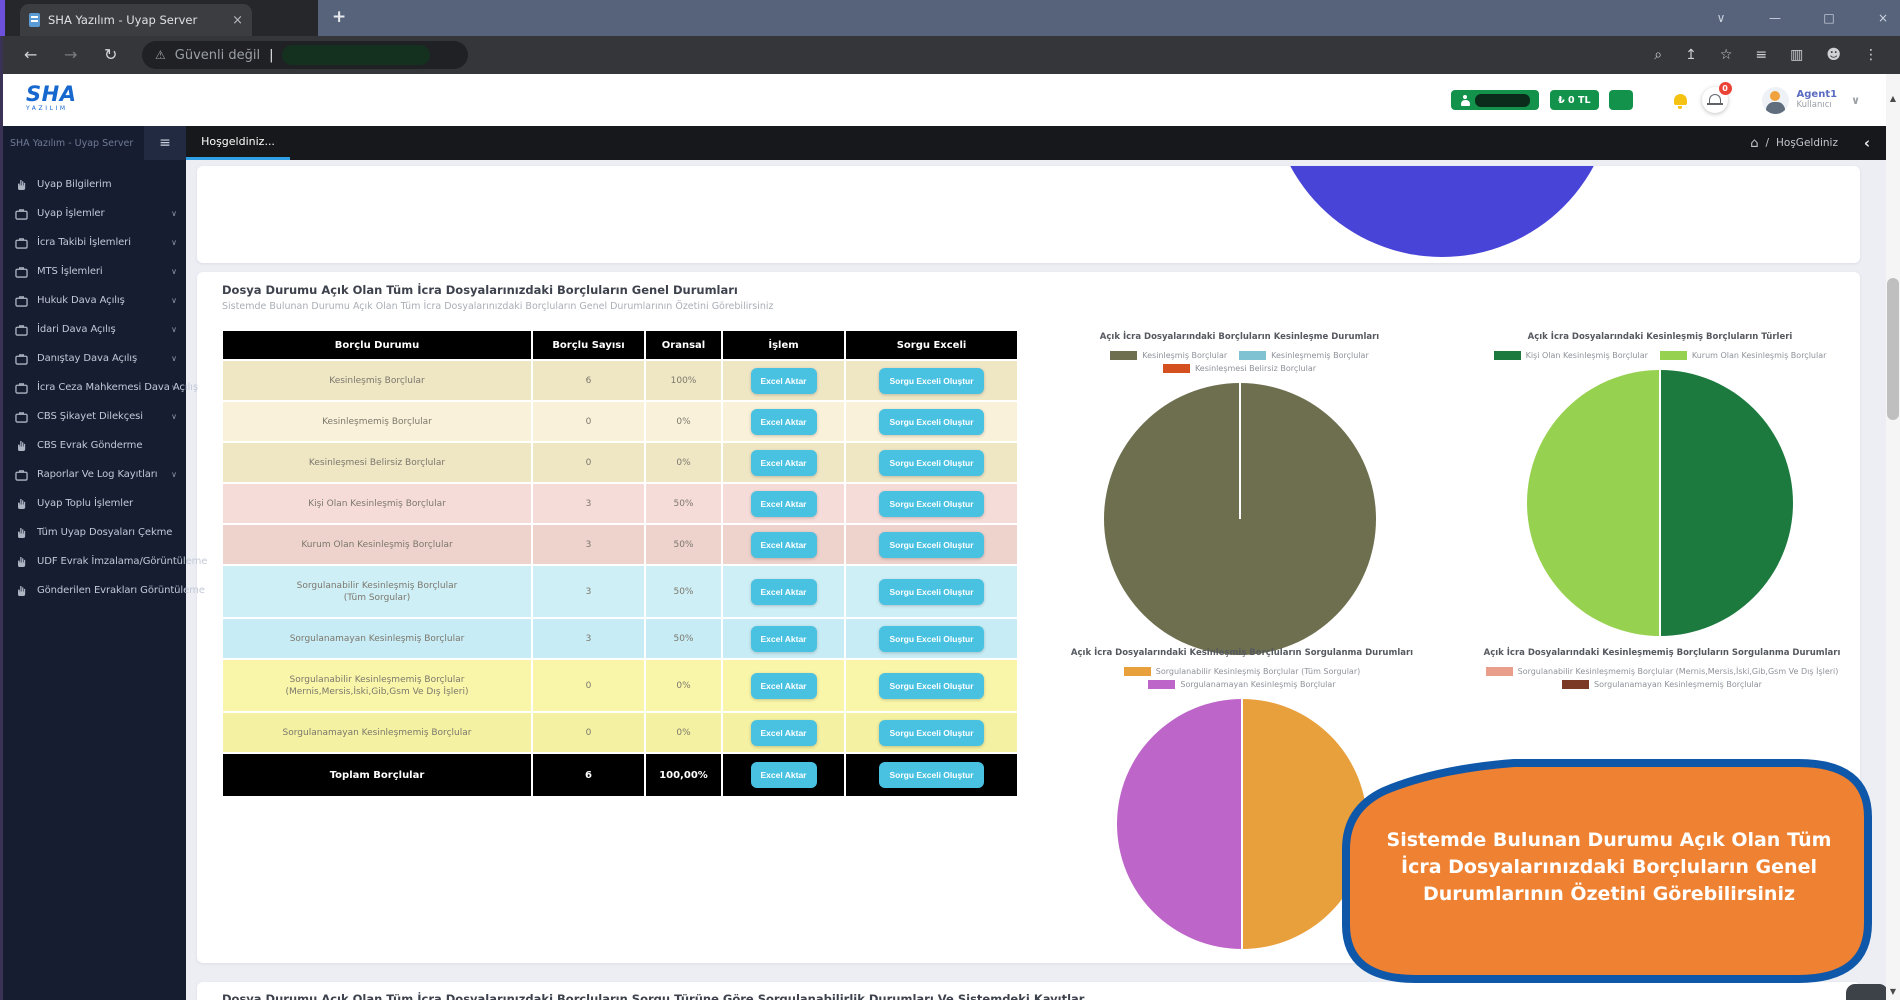  What do you see at coordinates (1775, 18) in the screenshot?
I see `minimize-icon: —` at bounding box center [1775, 18].